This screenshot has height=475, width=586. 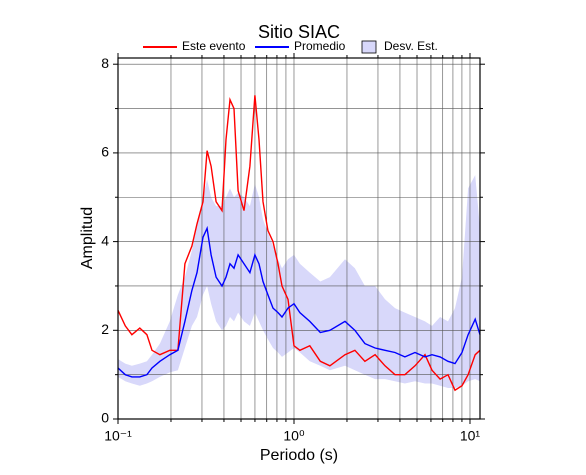 I want to click on y-tick-label: 0, so click(x=105, y=418).